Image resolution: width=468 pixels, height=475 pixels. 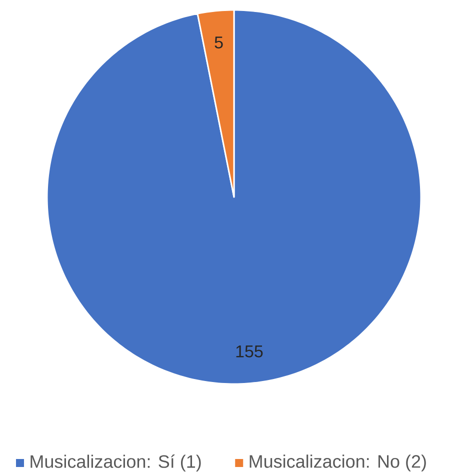 What do you see at coordinates (249, 352) in the screenshot?
I see `data-label: 155` at bounding box center [249, 352].